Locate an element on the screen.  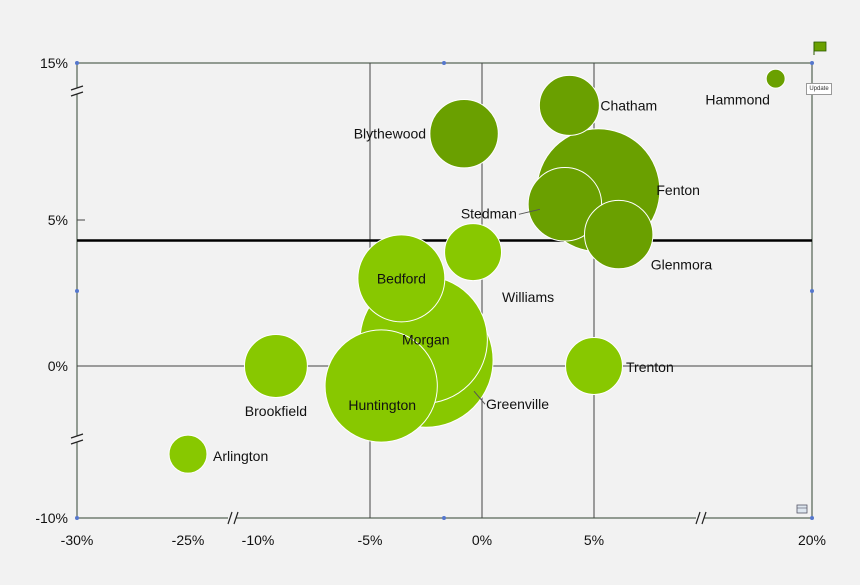
bubble-chatham is located at coordinates (569, 105).